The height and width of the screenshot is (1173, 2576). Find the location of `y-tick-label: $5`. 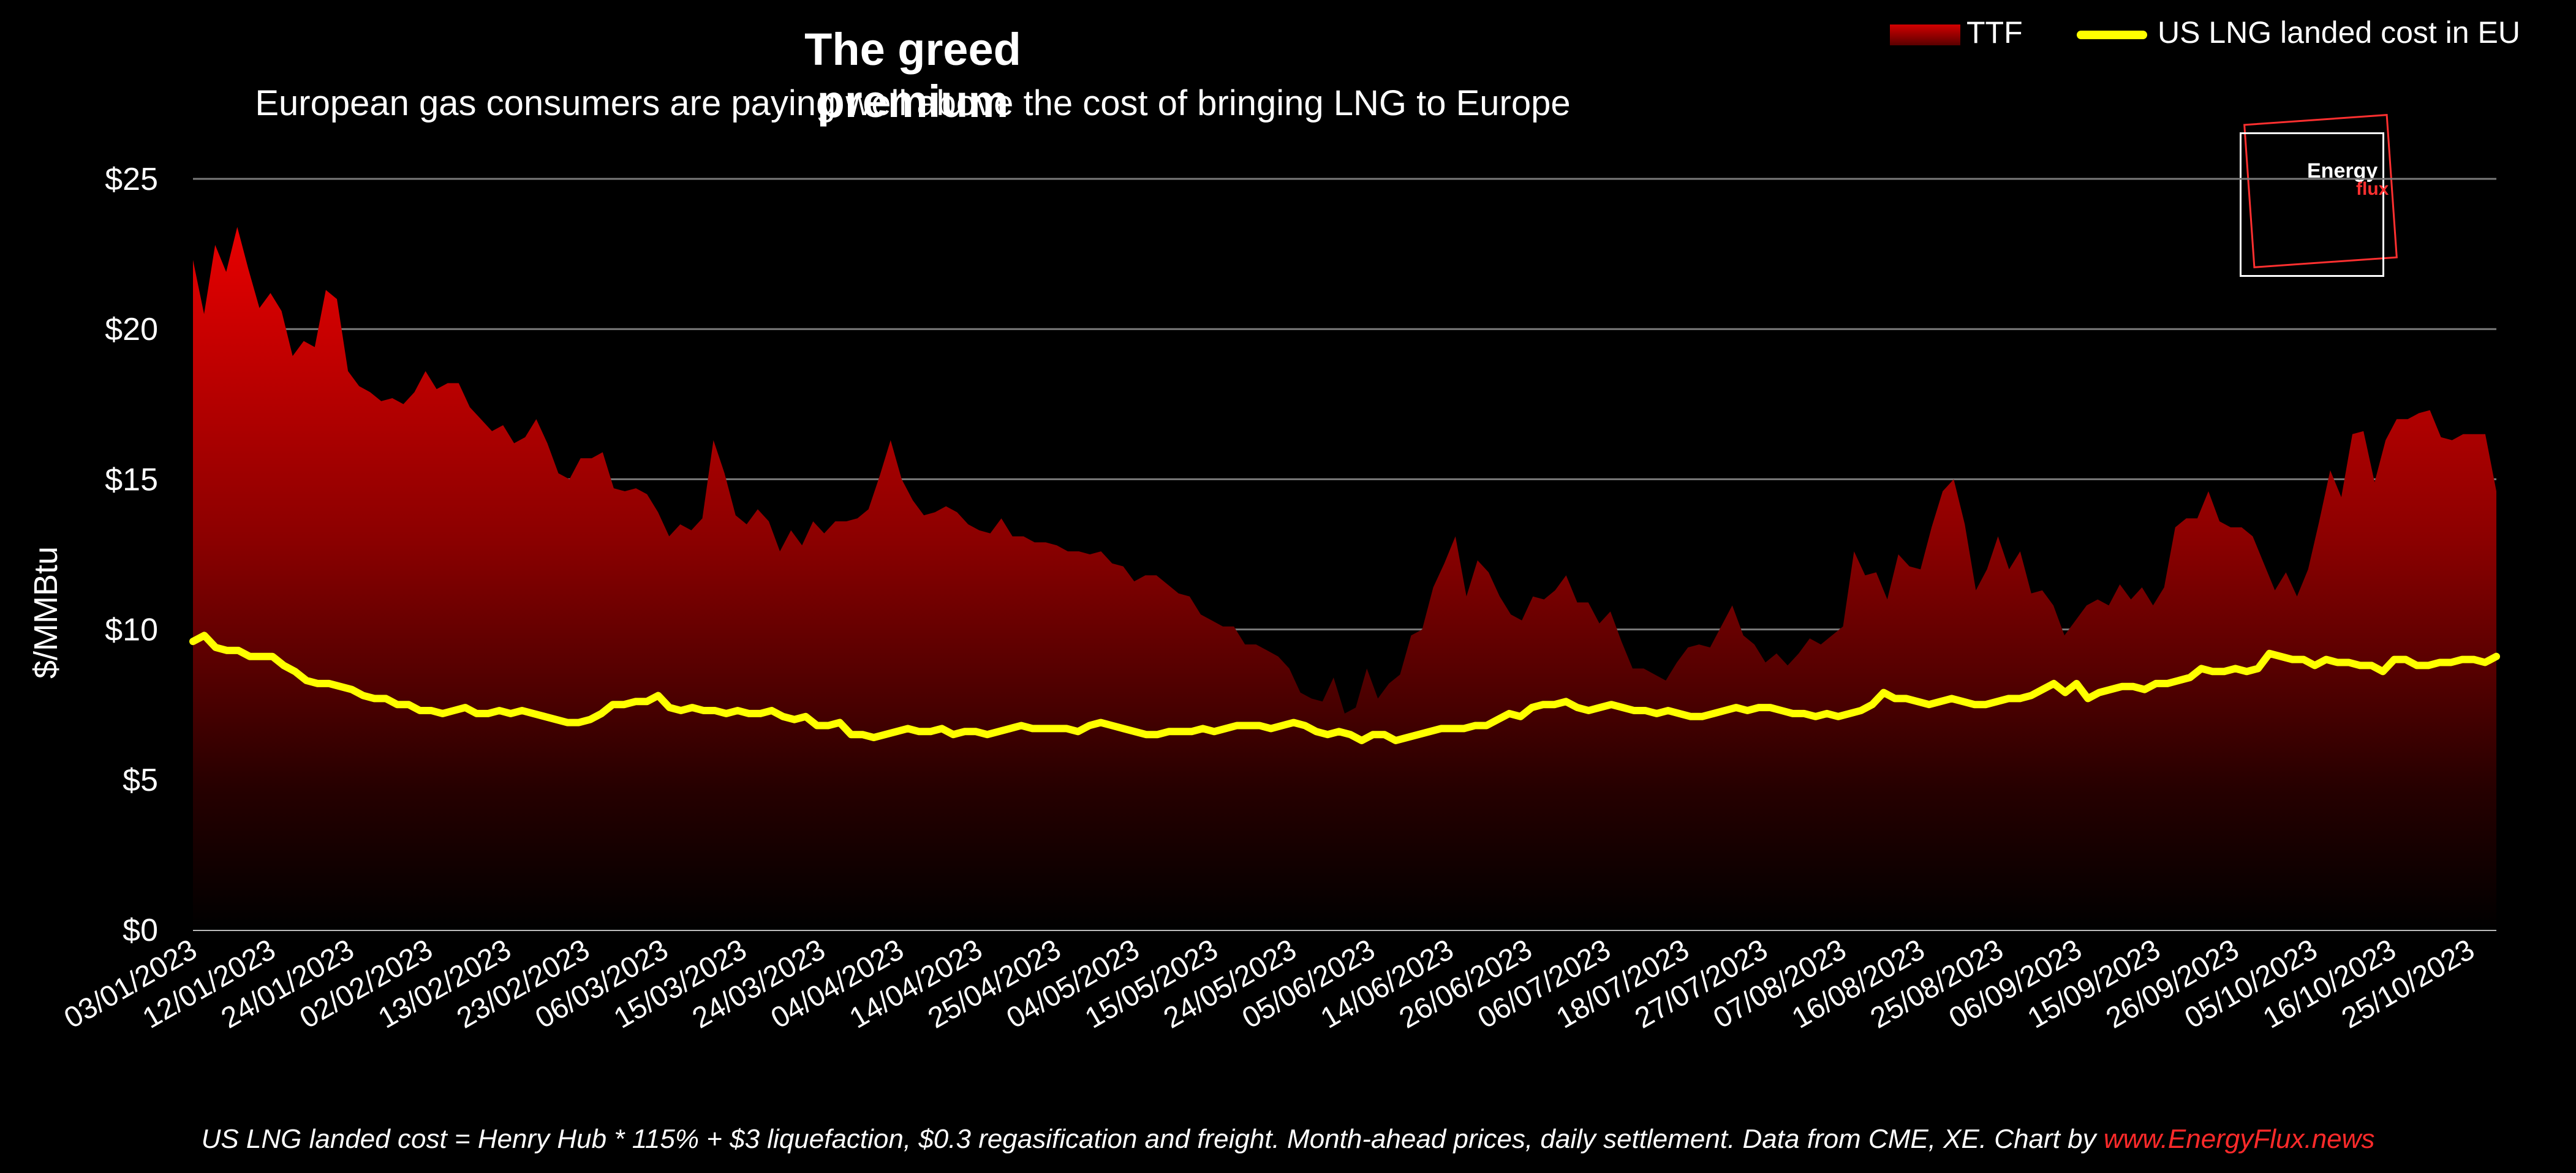

y-tick-label: $5 is located at coordinates (140, 780).